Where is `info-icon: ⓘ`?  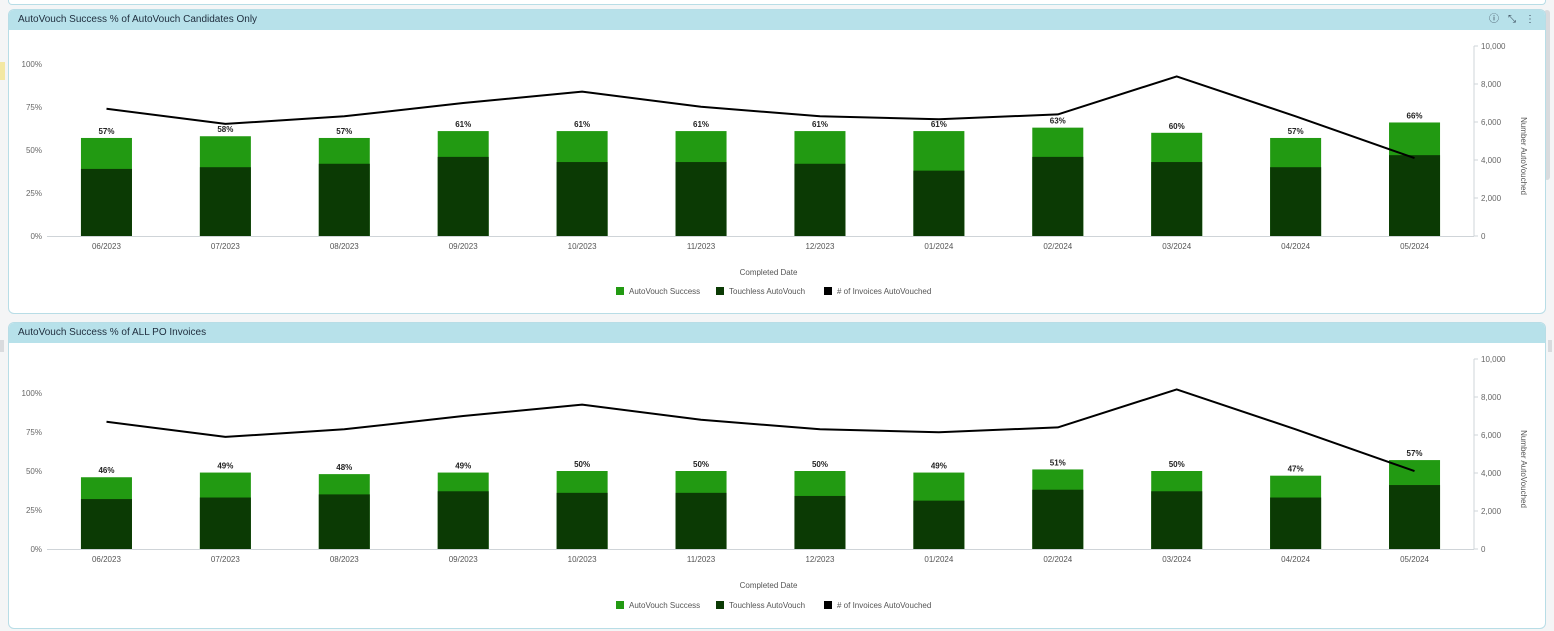 info-icon: ⓘ is located at coordinates (1494, 19).